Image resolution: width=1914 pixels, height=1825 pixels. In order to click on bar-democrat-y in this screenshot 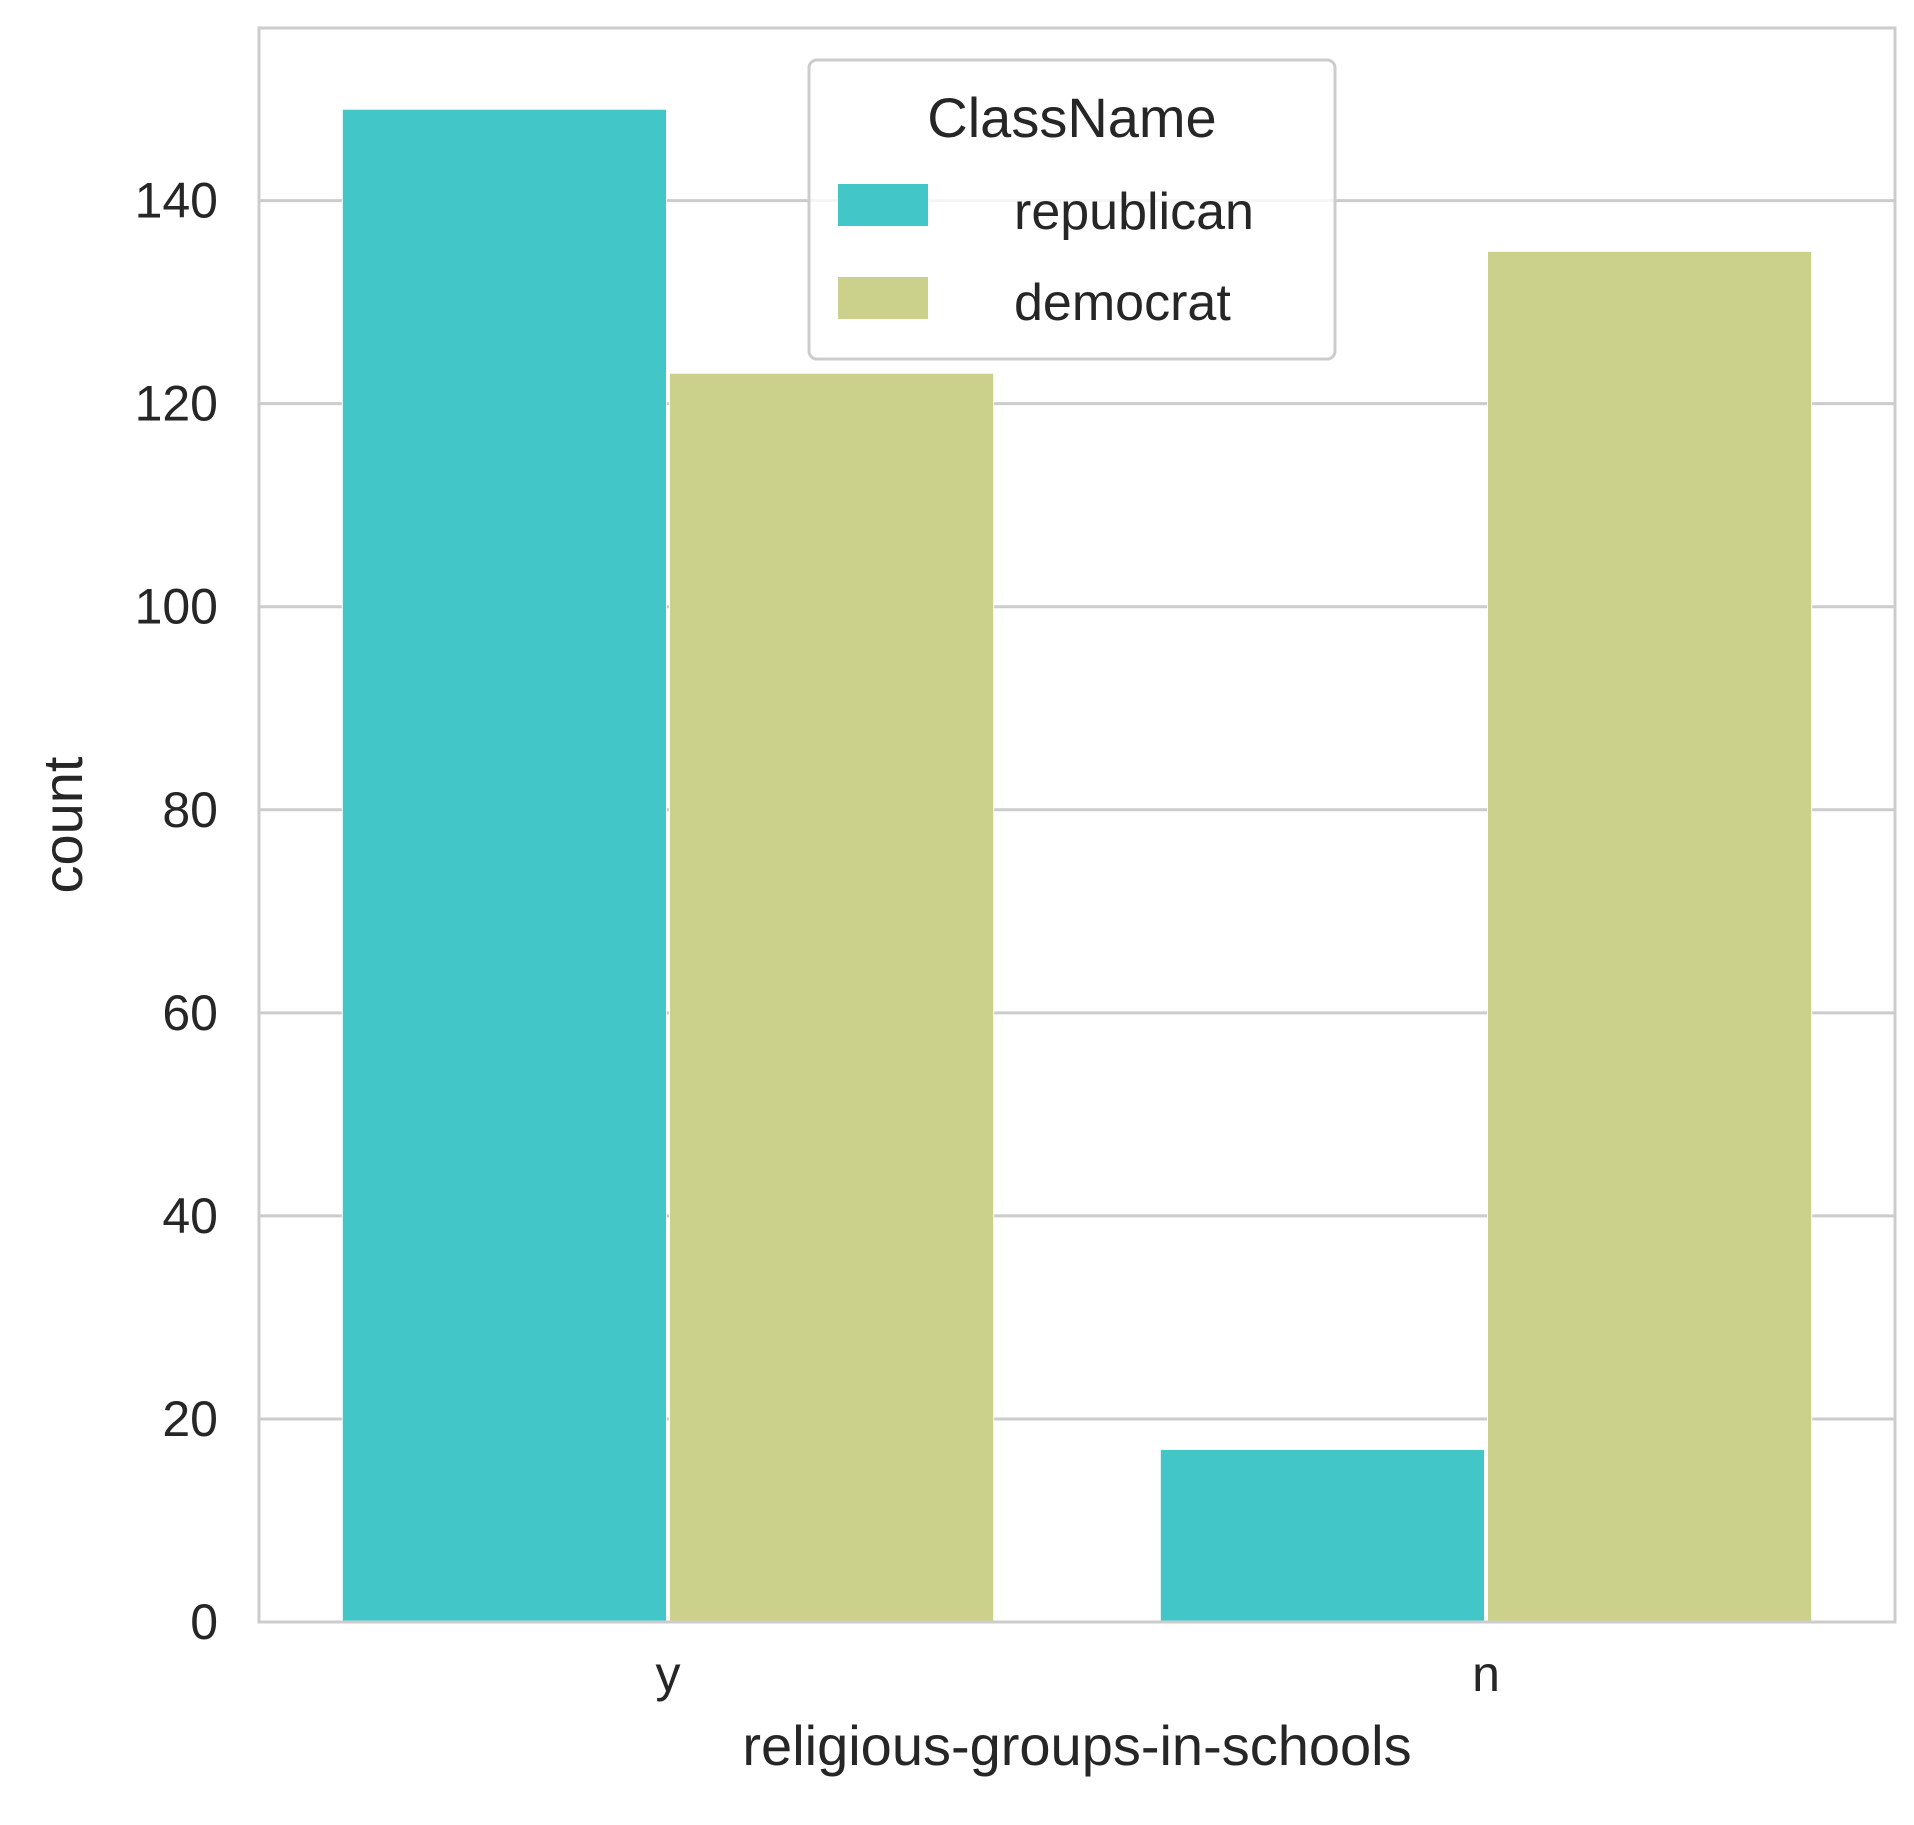, I will do `click(832, 997)`.